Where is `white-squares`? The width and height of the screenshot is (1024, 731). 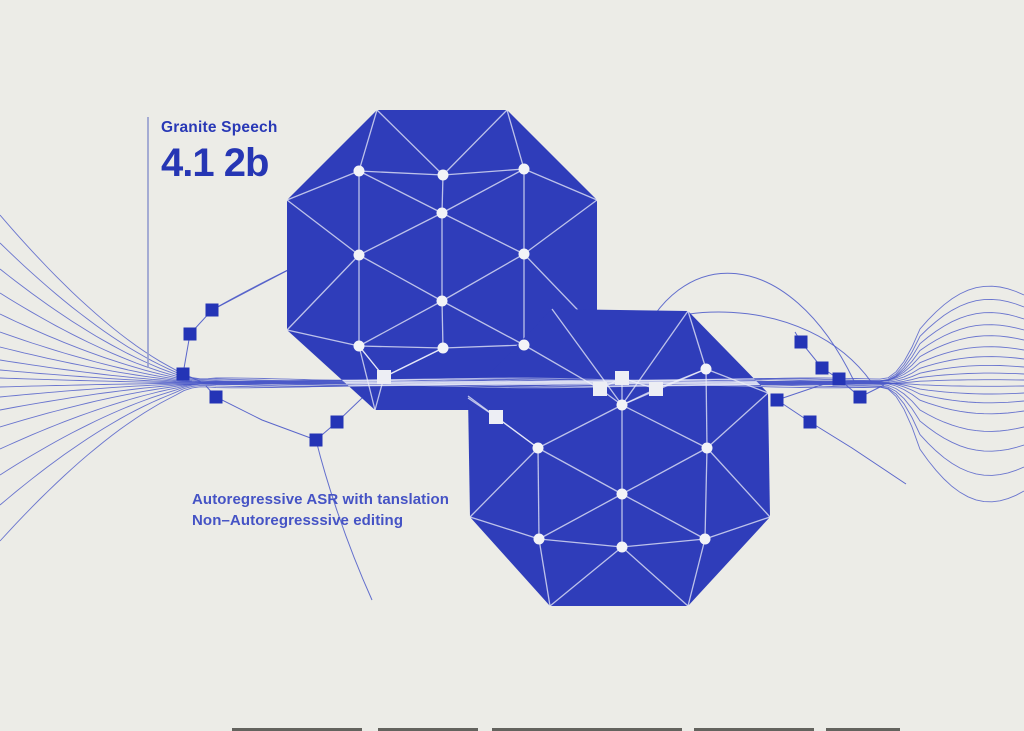 white-squares is located at coordinates (520, 397).